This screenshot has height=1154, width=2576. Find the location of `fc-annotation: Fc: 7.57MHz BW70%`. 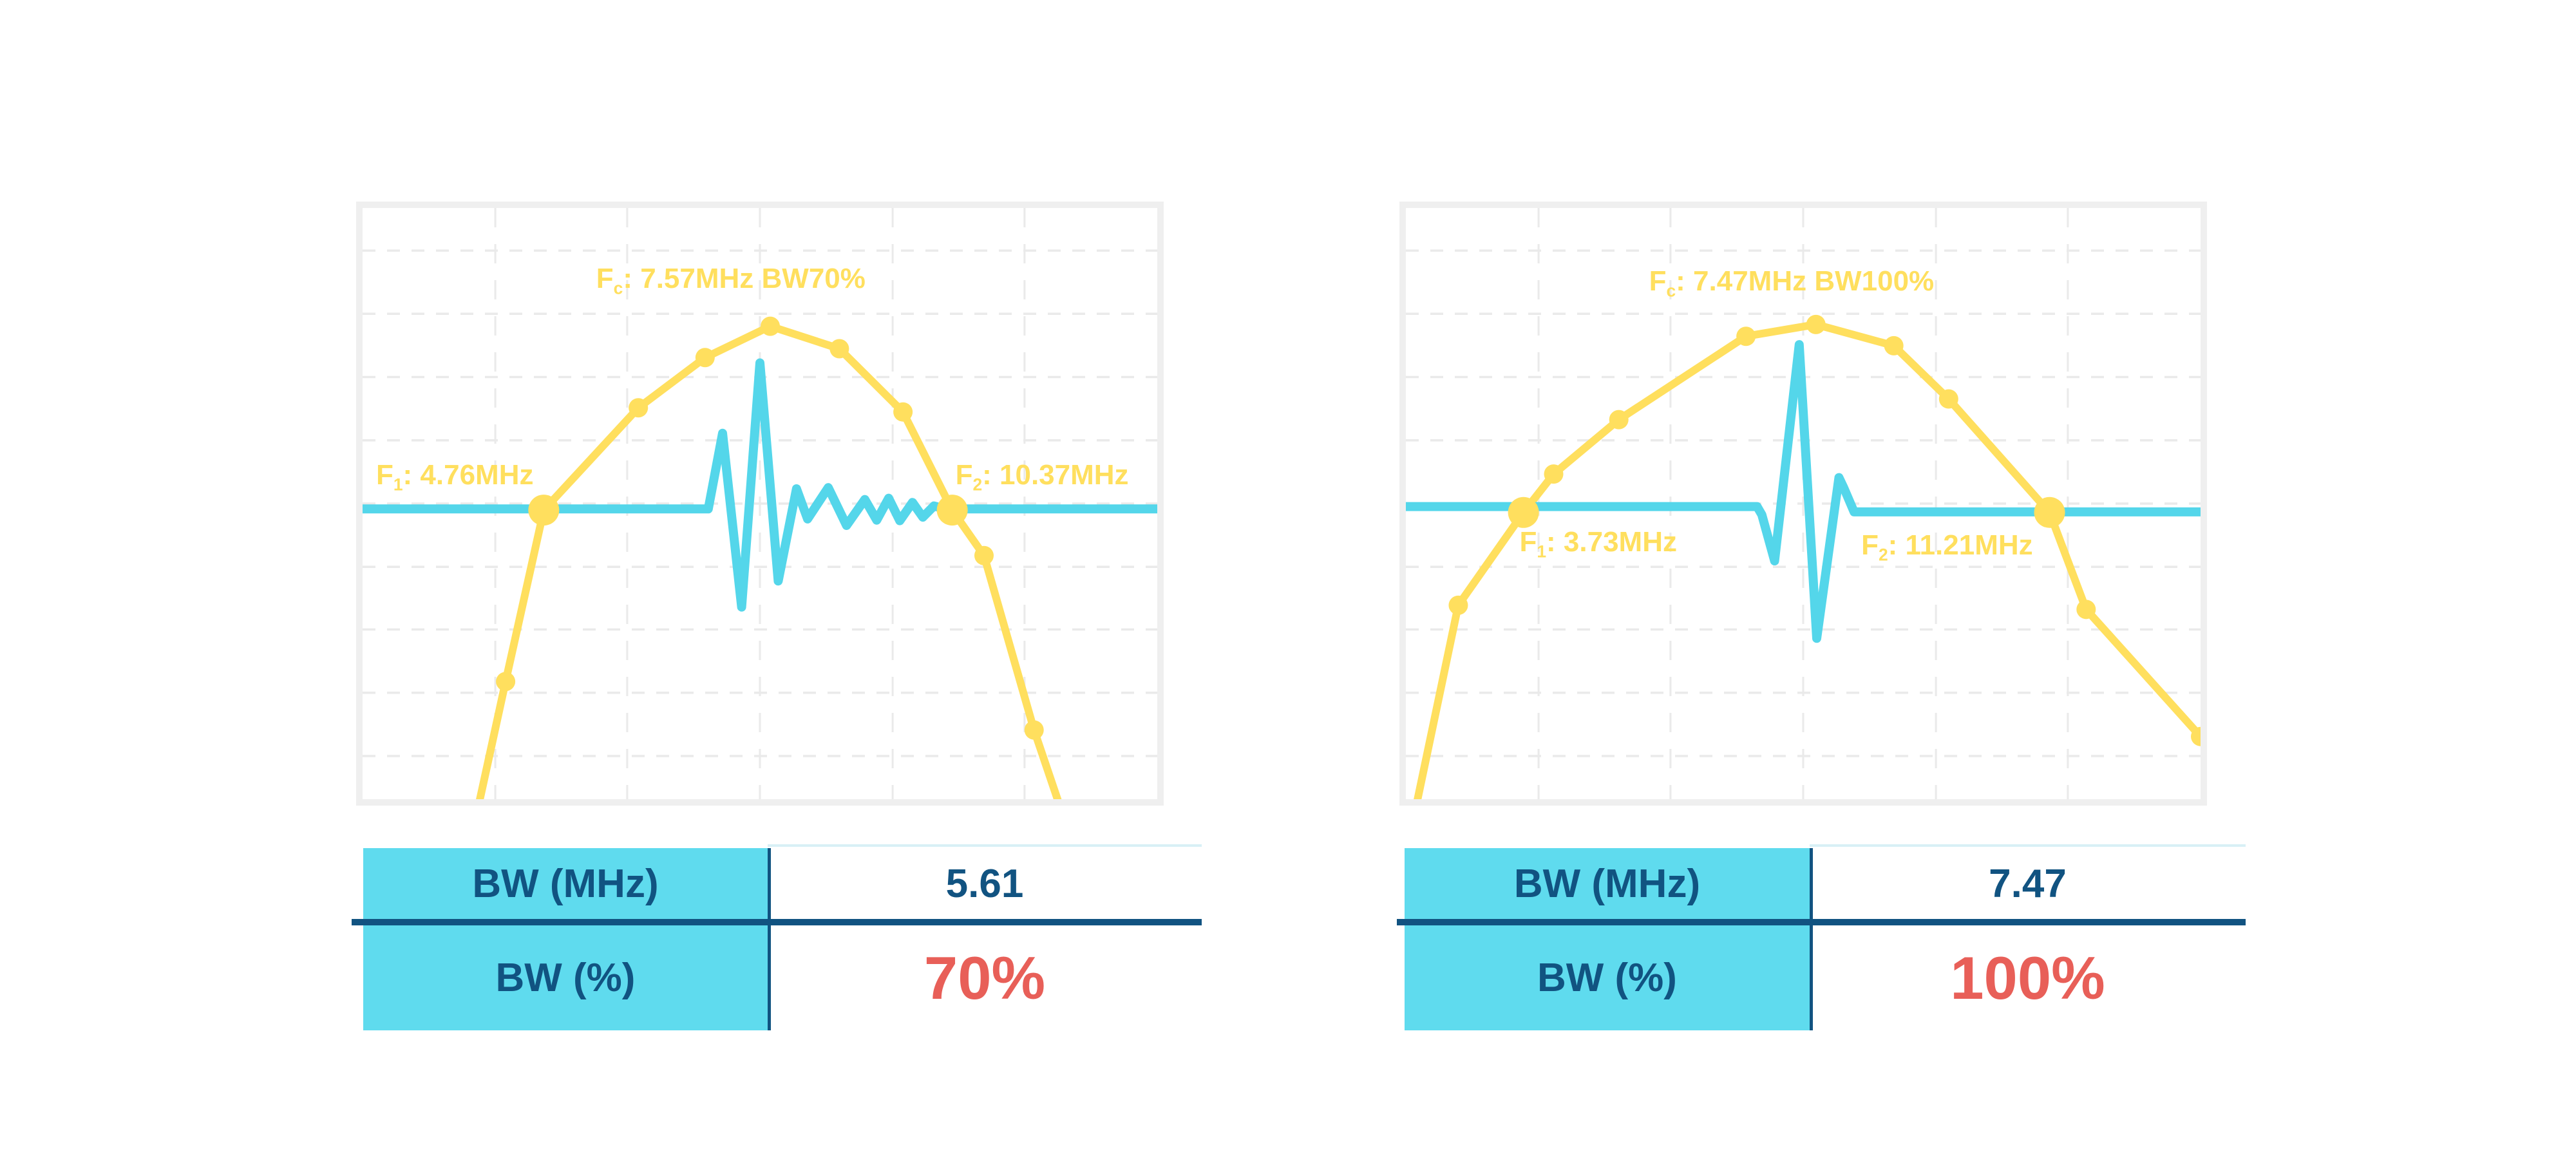

fc-annotation: Fc: 7.57MHz BW70% is located at coordinates (731, 281).